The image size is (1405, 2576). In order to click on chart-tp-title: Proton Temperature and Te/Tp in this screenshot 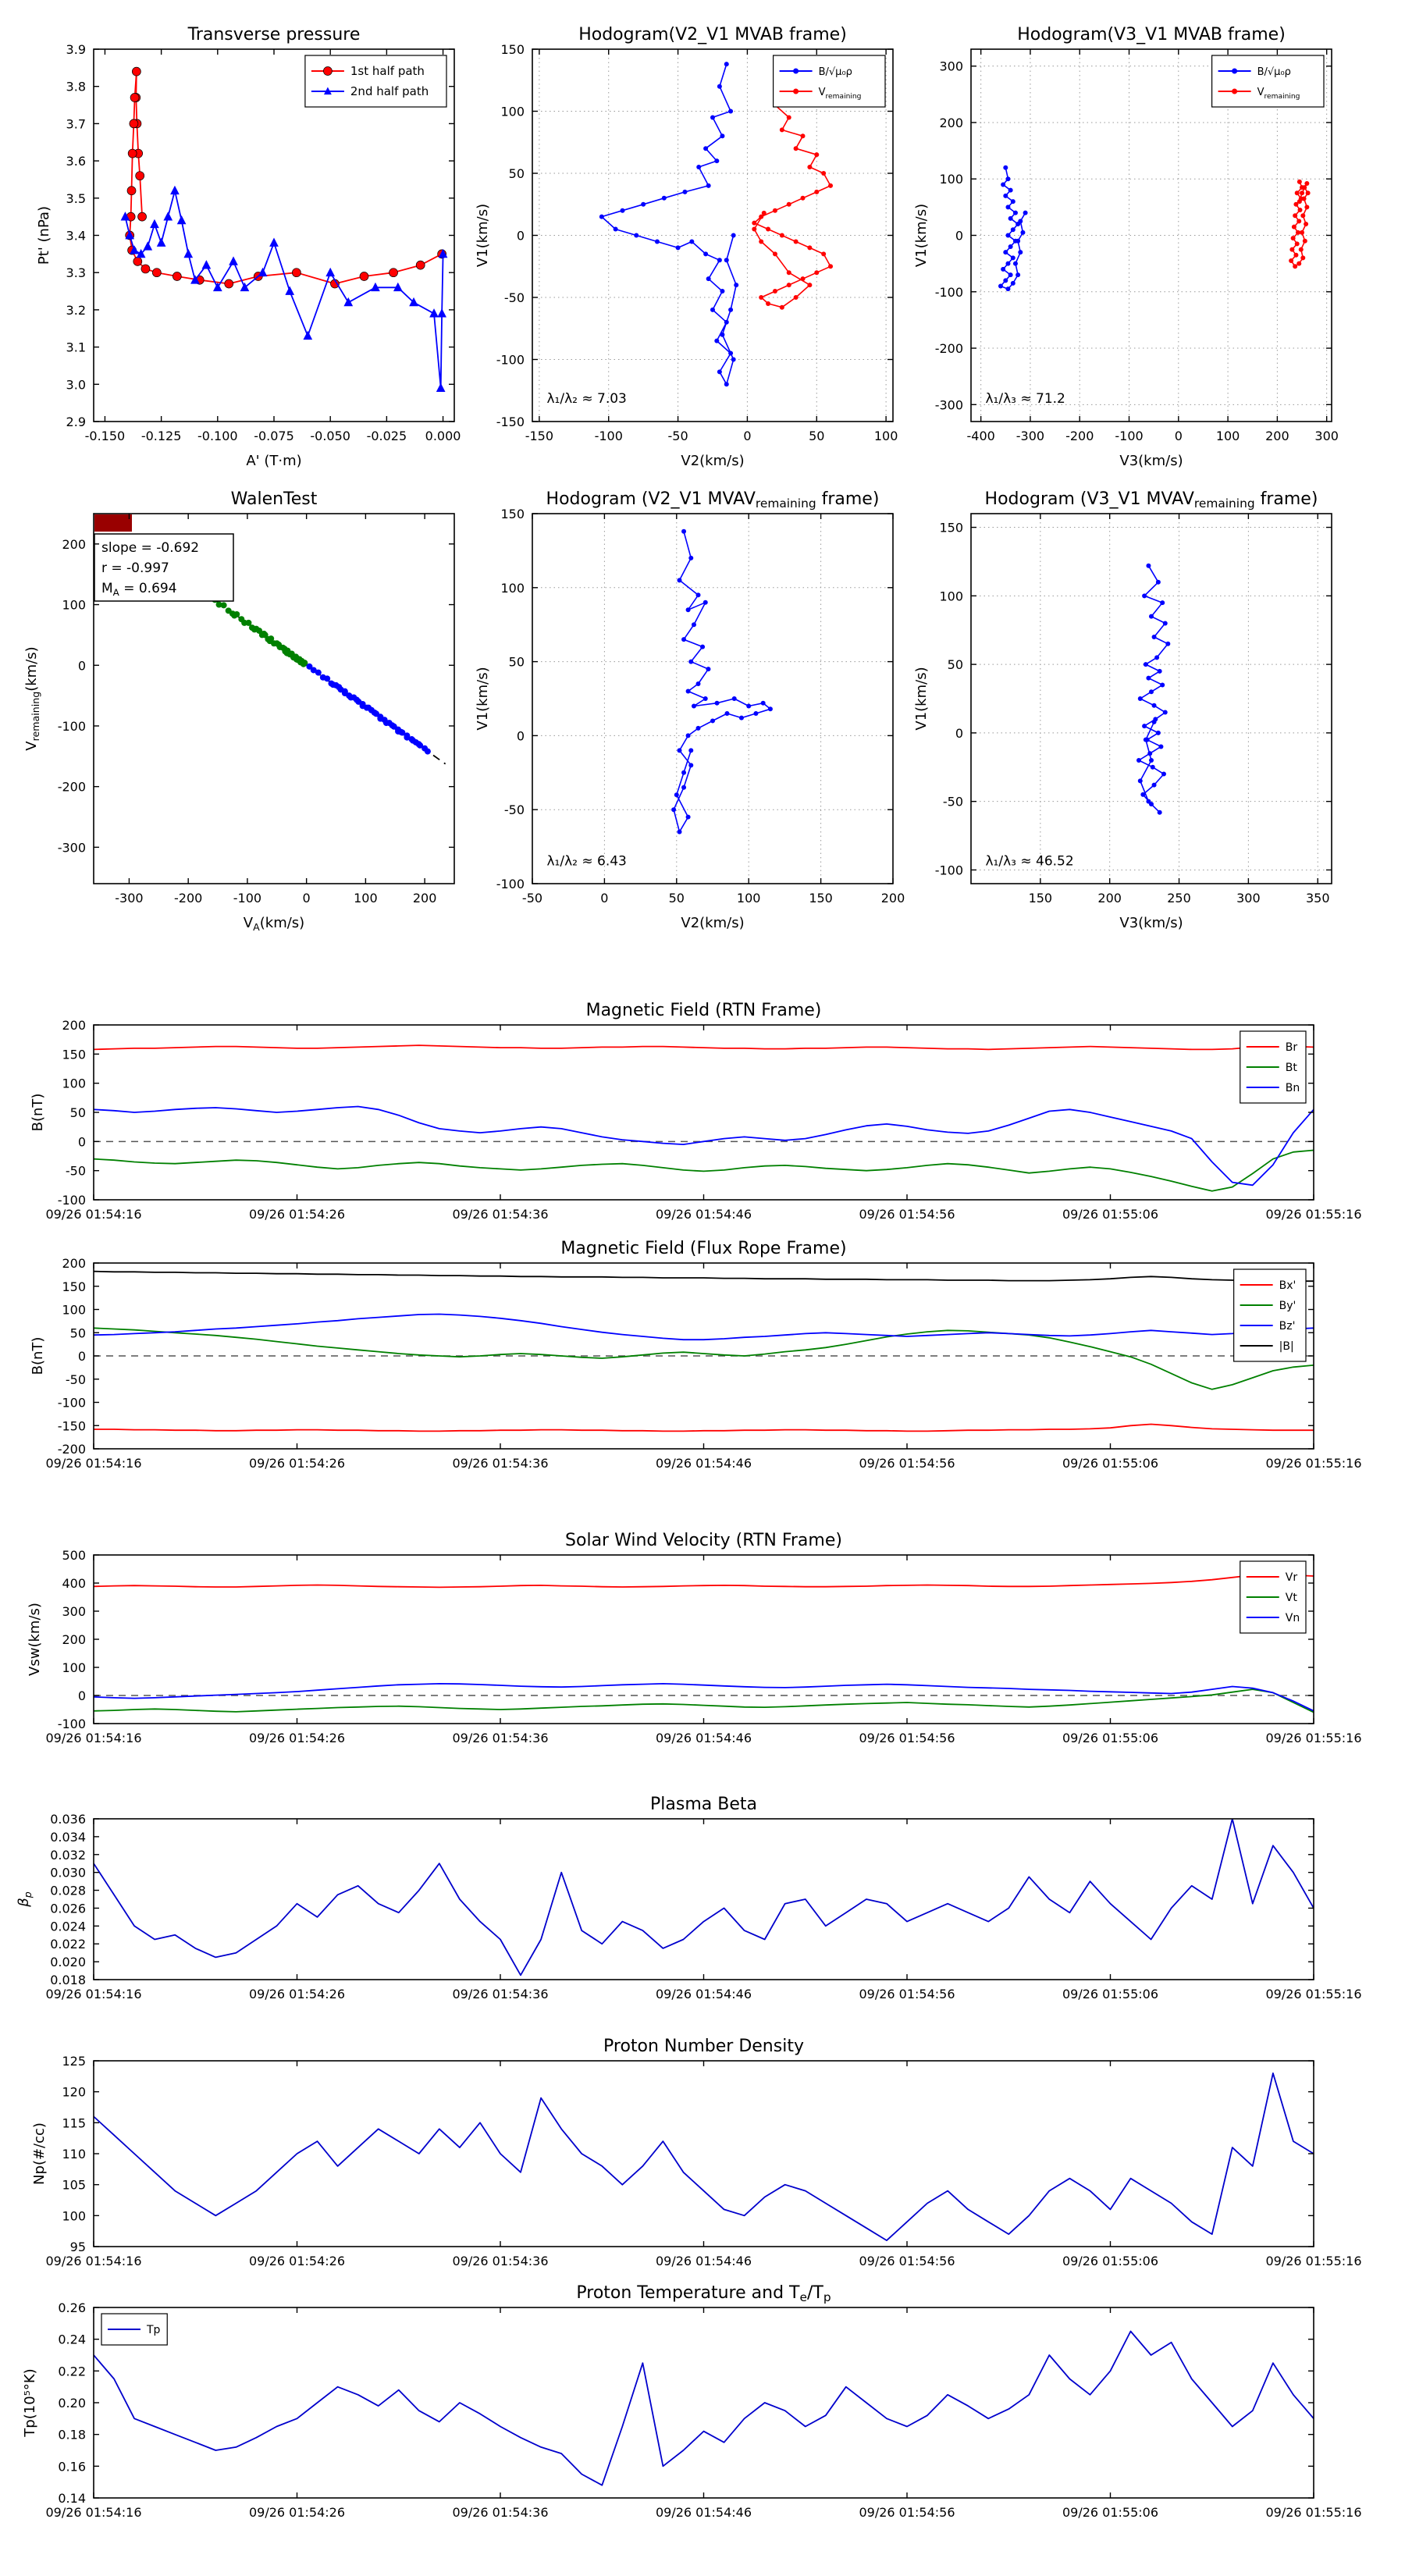, I will do `click(704, 2293)`.